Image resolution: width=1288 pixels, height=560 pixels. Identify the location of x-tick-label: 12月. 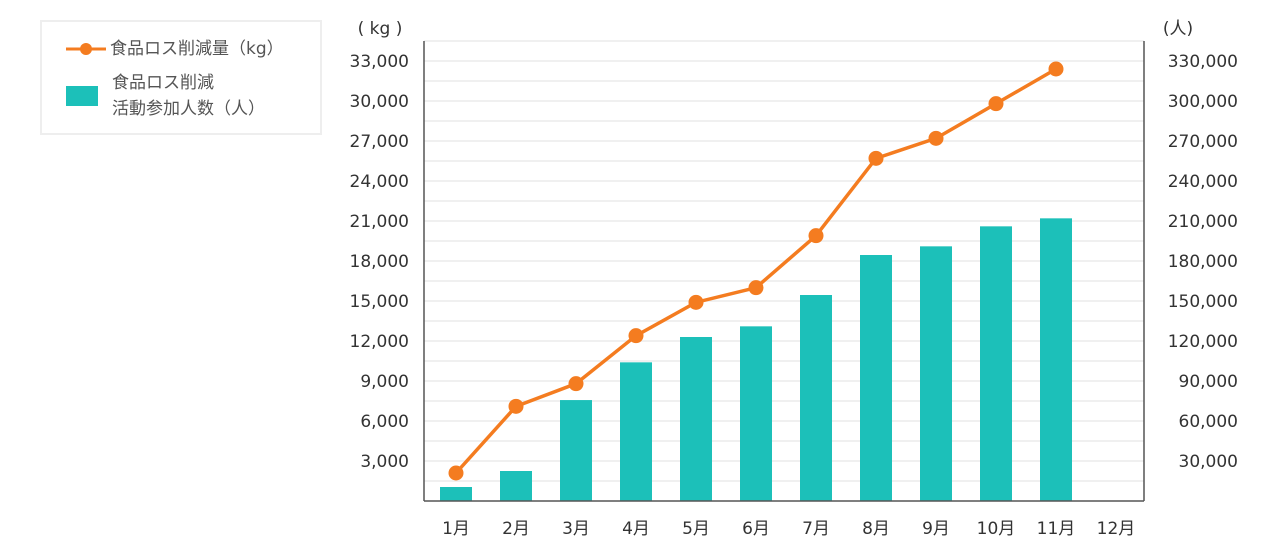
(1116, 529).